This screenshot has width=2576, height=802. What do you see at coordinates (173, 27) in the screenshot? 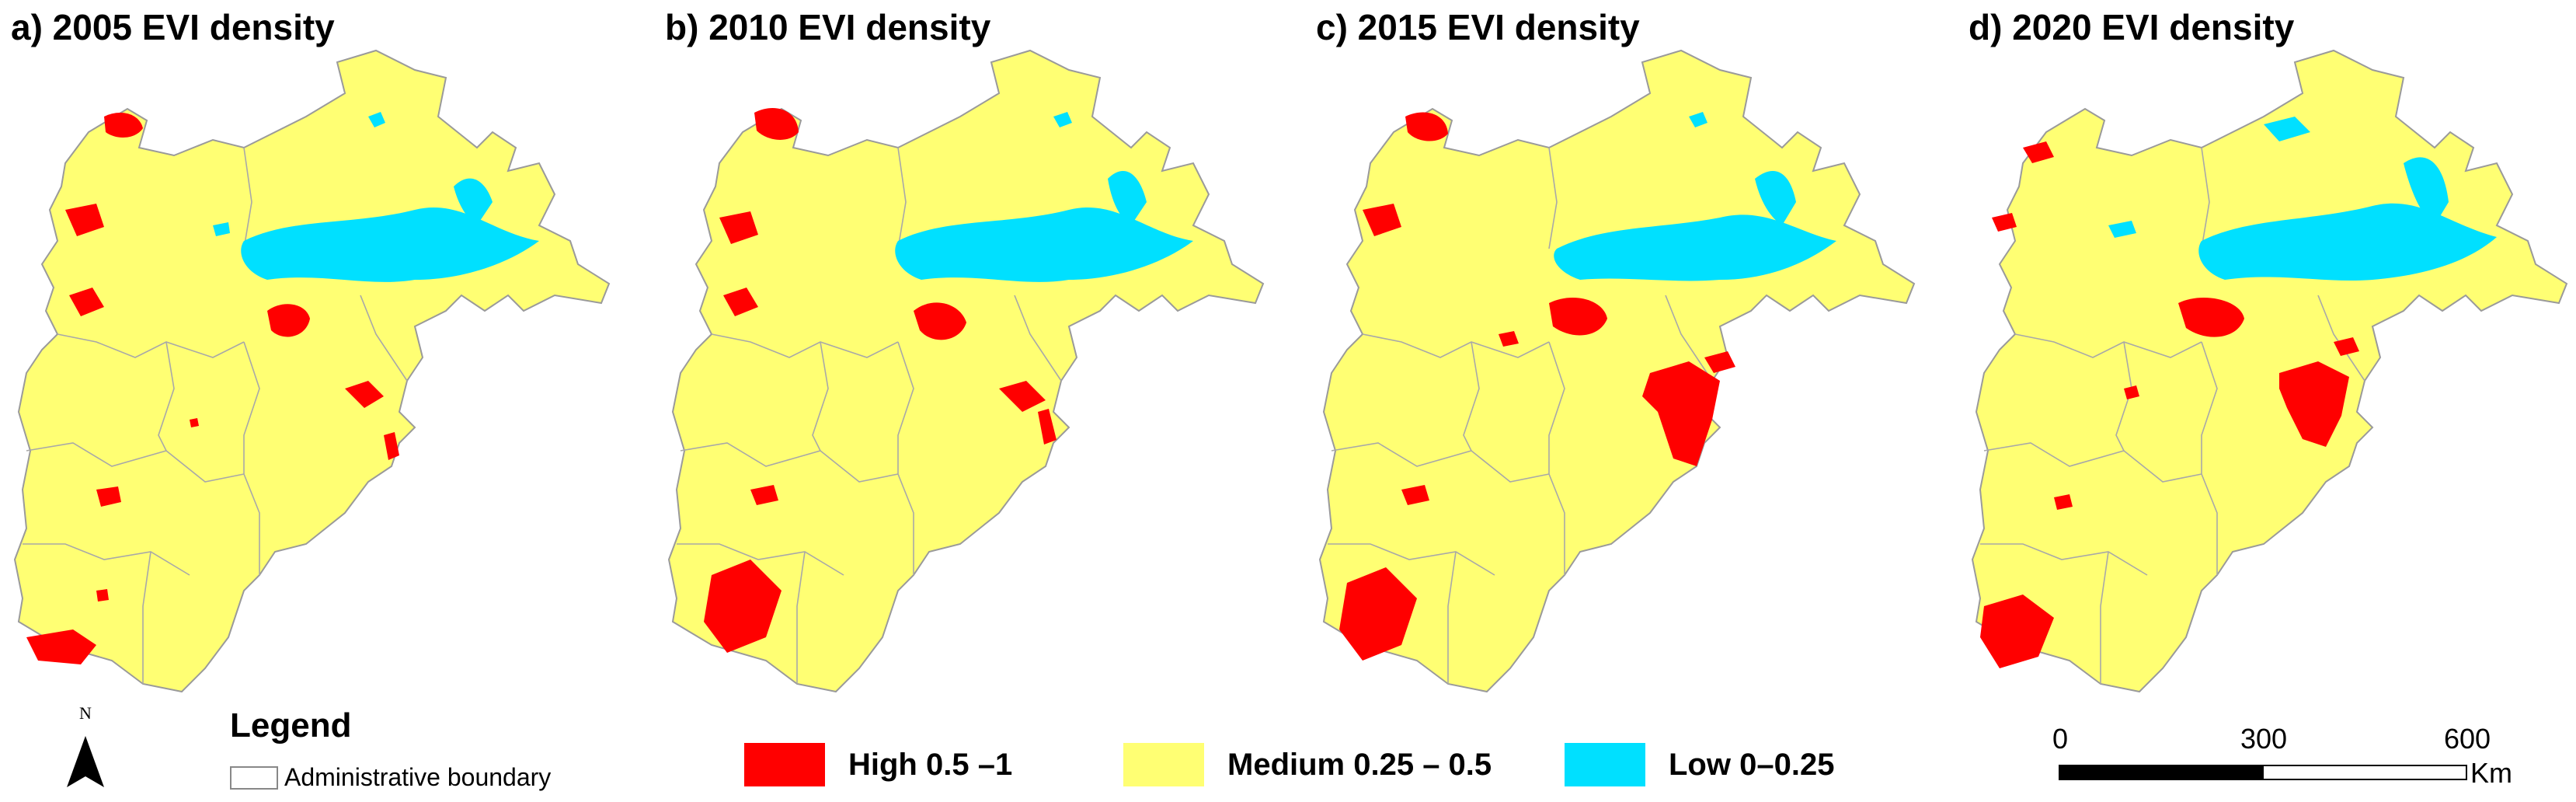
I see `panel-title: a) 2005 EVI density` at bounding box center [173, 27].